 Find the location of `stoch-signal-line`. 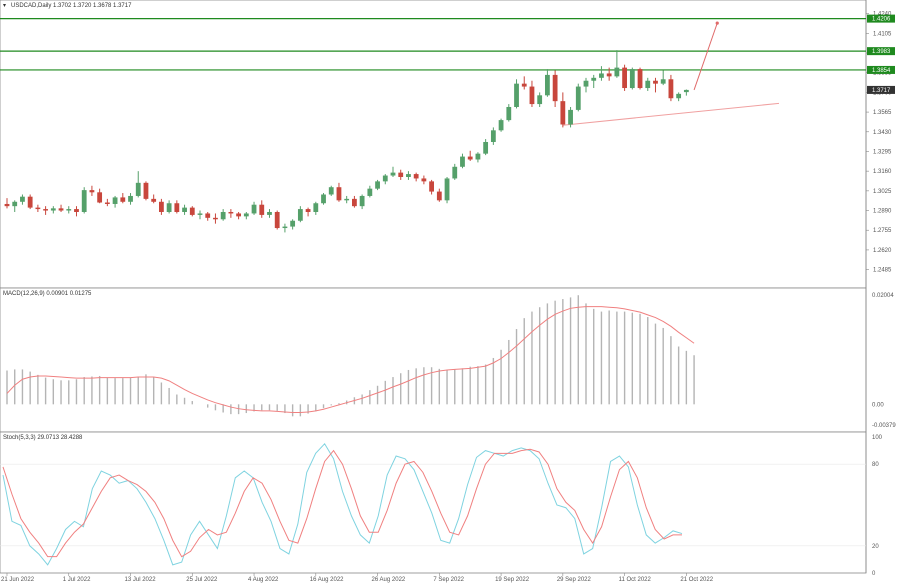

stoch-signal-line is located at coordinates (342, 503).